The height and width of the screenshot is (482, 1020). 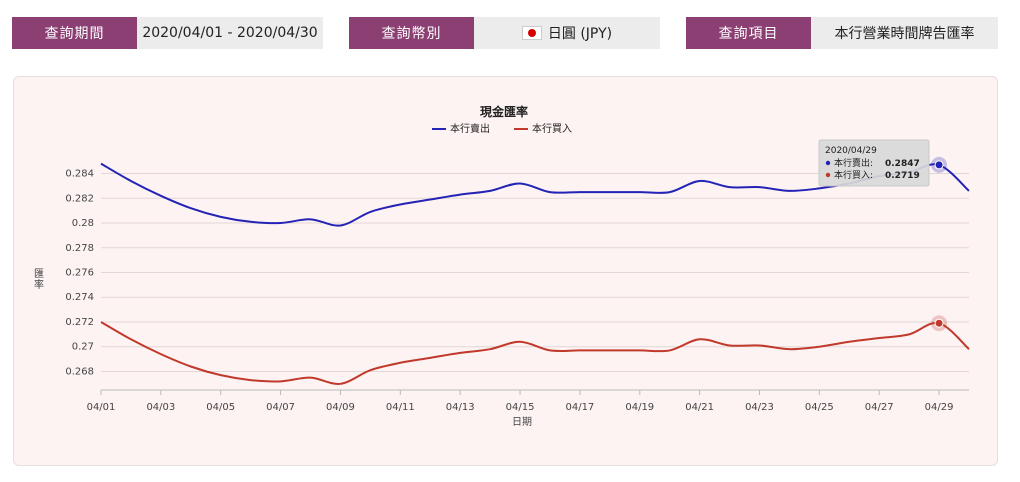 I want to click on tooltip-label: 本行賣出:, so click(x=853, y=163).